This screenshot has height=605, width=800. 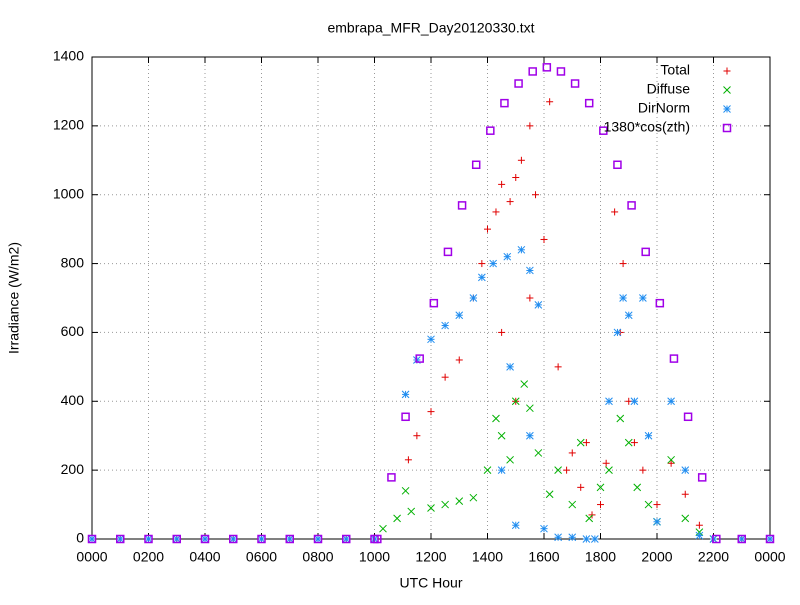 What do you see at coordinates (430, 583) in the screenshot?
I see `x-axis-label: UTC Hour` at bounding box center [430, 583].